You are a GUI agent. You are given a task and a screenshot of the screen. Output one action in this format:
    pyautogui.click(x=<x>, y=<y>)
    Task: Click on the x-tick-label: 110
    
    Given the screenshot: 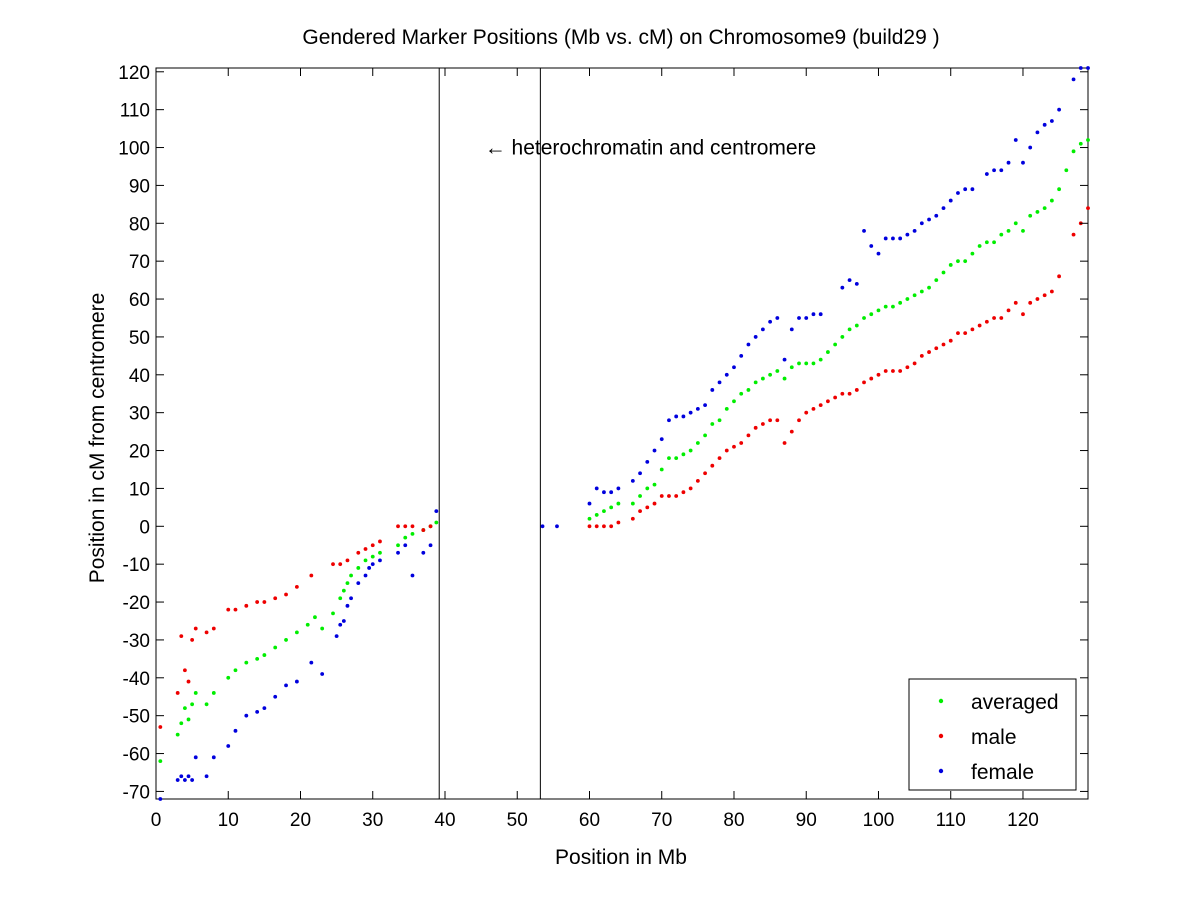 What is the action you would take?
    pyautogui.click(x=951, y=820)
    